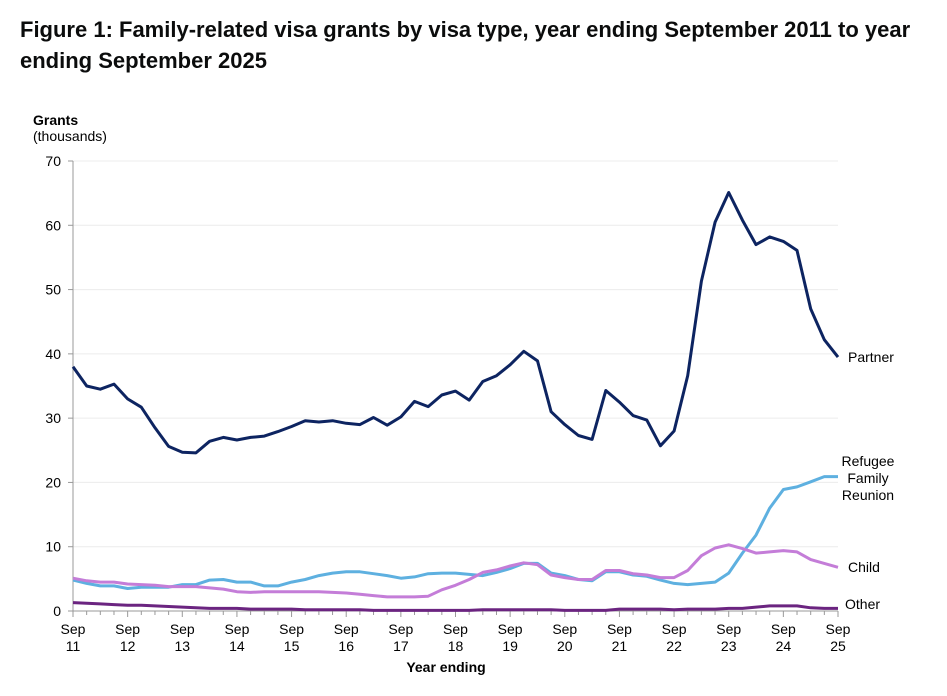 The image size is (947, 696). I want to click on series-label-partner: Partner, so click(871, 357).